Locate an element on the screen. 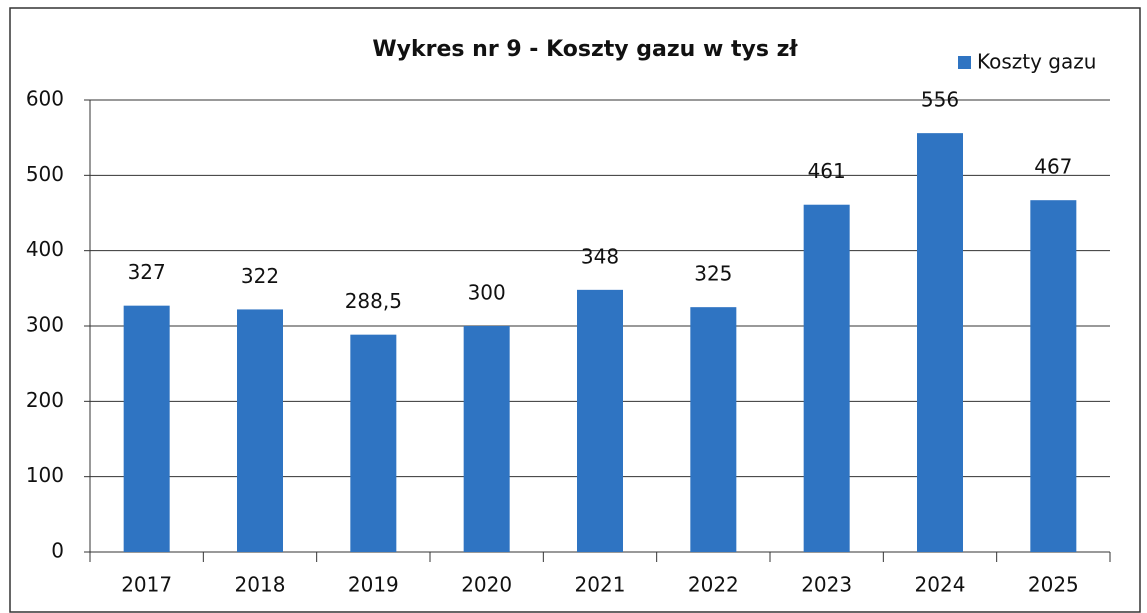 The height and width of the screenshot is (613, 1147). x-tick-label: 2019 is located at coordinates (373, 585).